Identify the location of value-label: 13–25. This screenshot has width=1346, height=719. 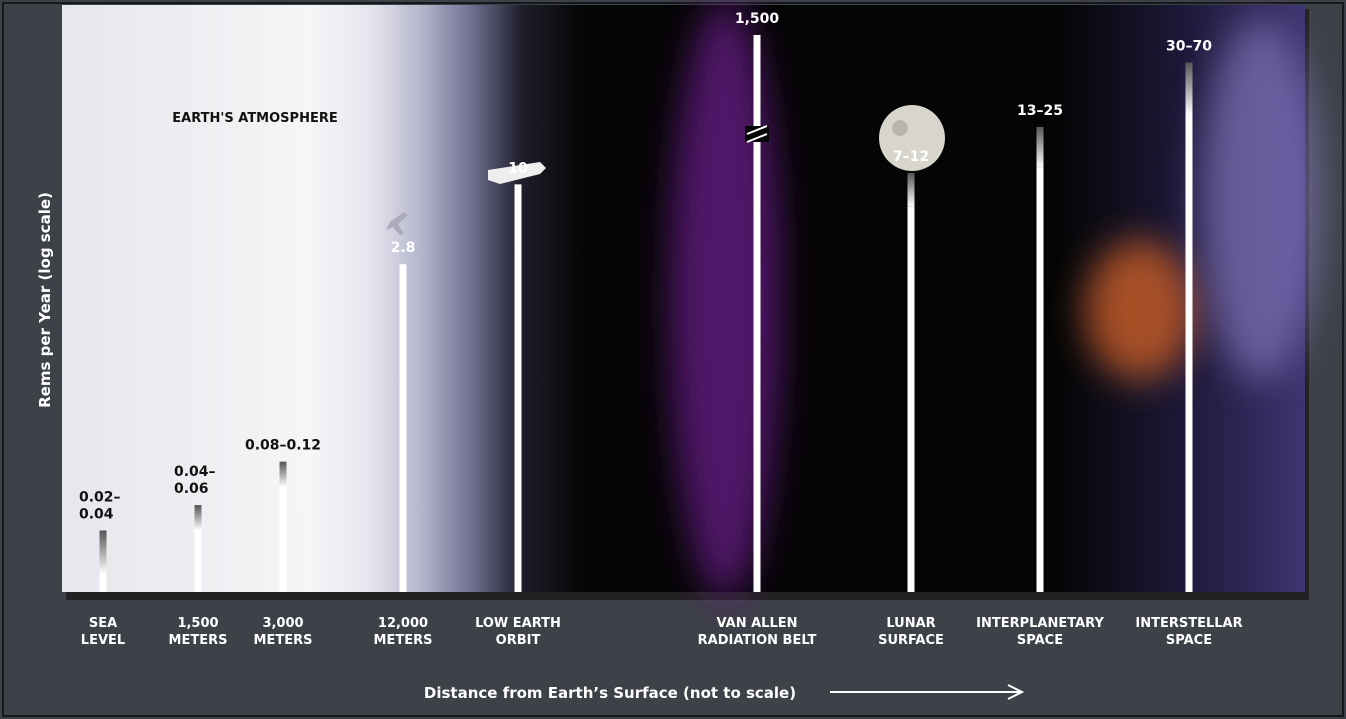
(1040, 111).